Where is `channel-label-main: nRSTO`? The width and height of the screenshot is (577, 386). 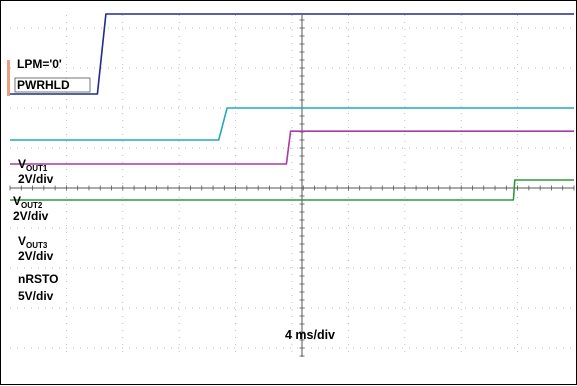
channel-label-main: nRSTO is located at coordinates (38, 279).